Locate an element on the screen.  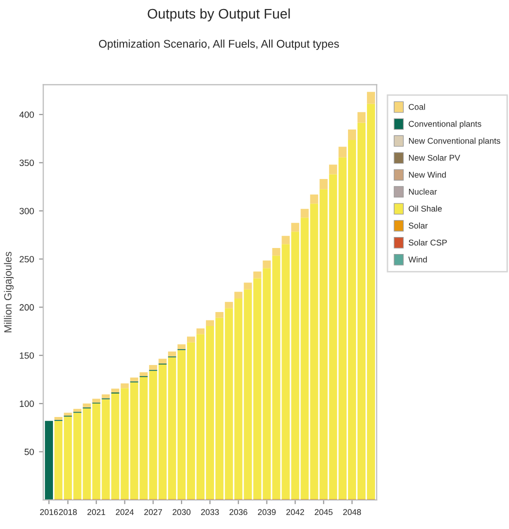
x-tick-label: 2024 is located at coordinates (125, 512).